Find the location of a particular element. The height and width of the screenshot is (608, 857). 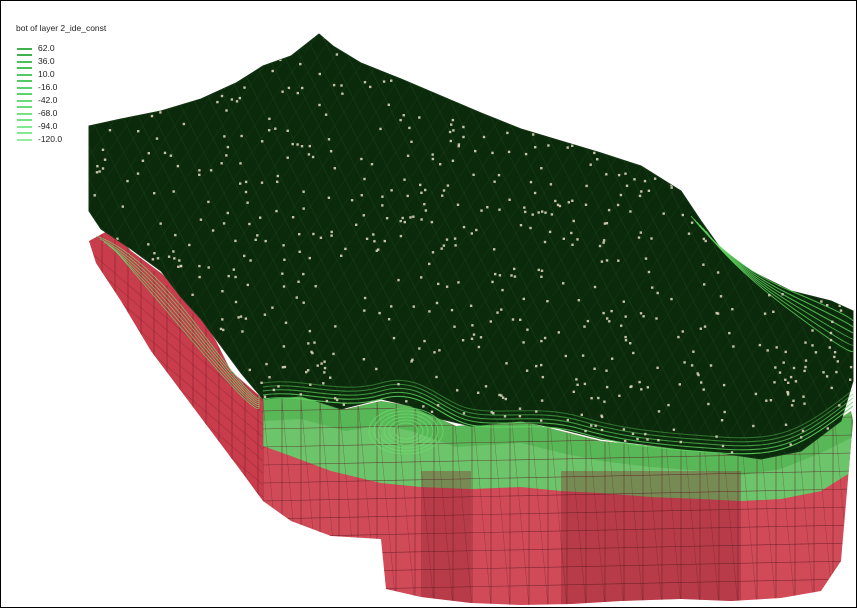

contour-line is located at coordinates (406, 431).